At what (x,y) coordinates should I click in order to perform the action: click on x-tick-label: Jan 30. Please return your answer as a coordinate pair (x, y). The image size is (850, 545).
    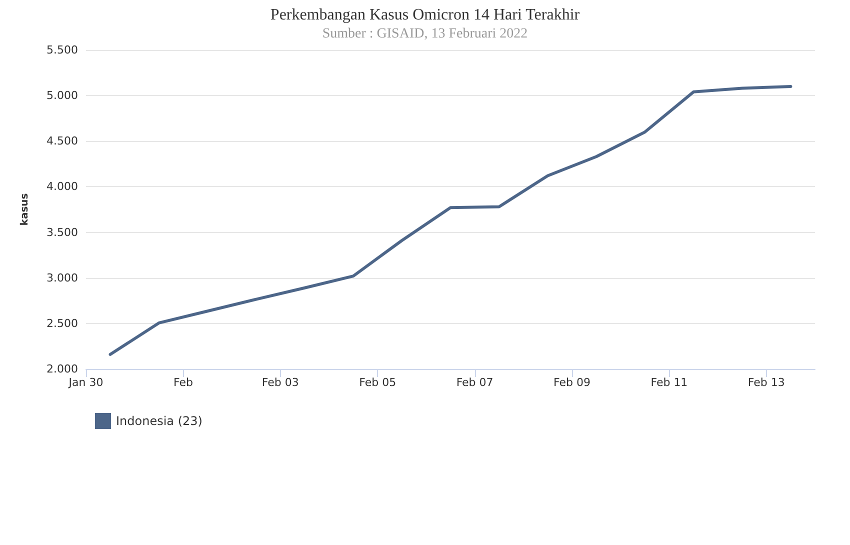
    Looking at the image, I should click on (86, 382).